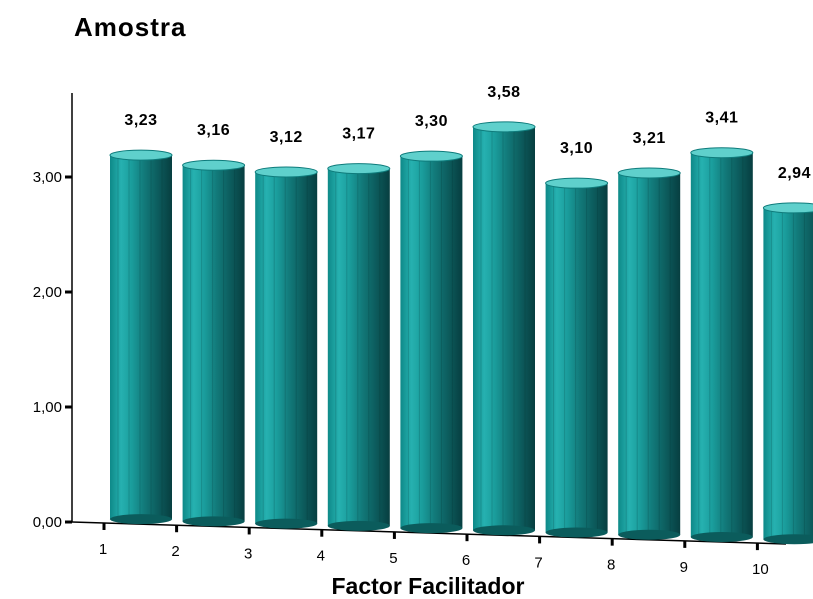 The image size is (813, 599). Describe the element at coordinates (428, 586) in the screenshot. I see `x-axis-label: Factor Facilitador` at that location.